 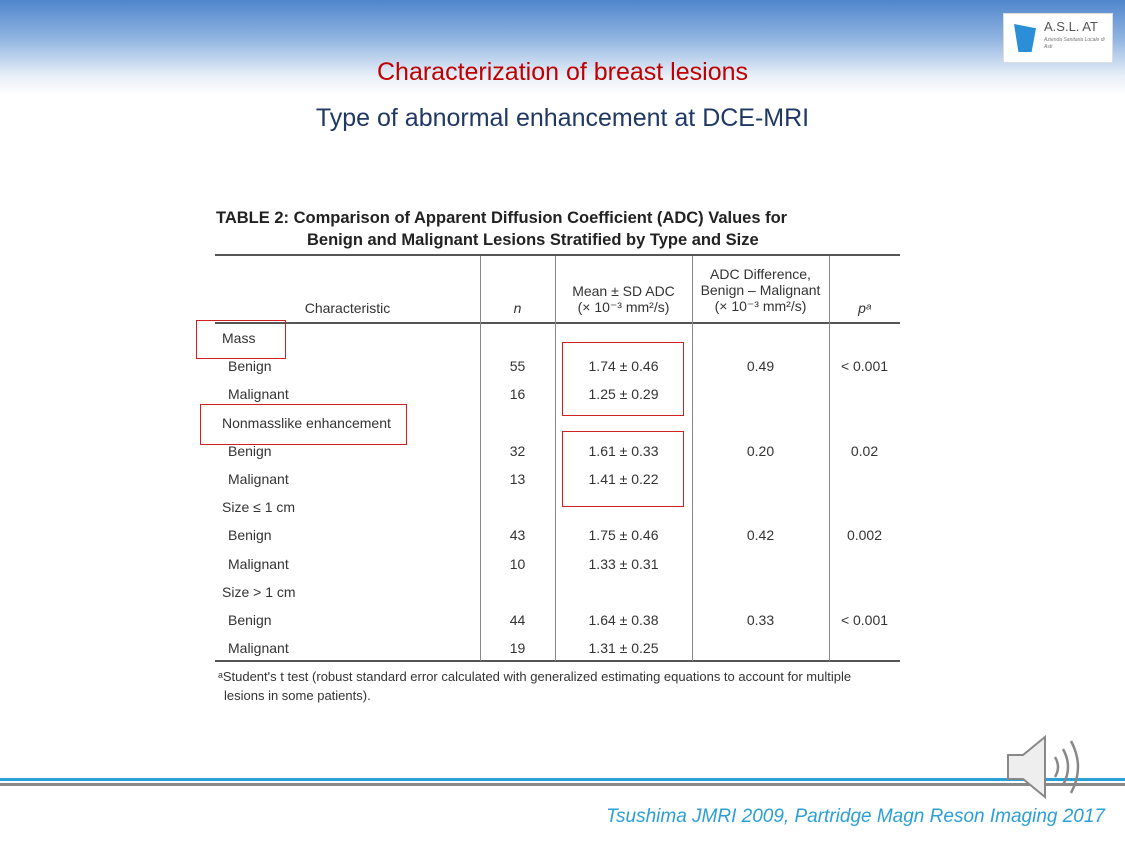 What do you see at coordinates (562, 784) in the screenshot?
I see `footer-rule-grey` at bounding box center [562, 784].